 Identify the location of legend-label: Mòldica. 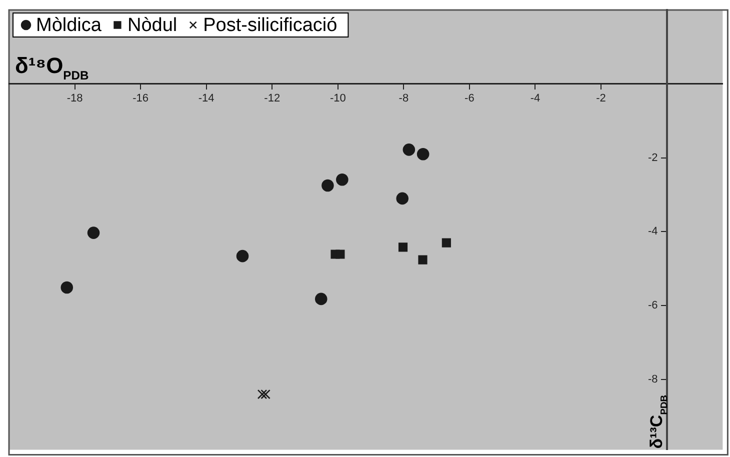
(69, 25).